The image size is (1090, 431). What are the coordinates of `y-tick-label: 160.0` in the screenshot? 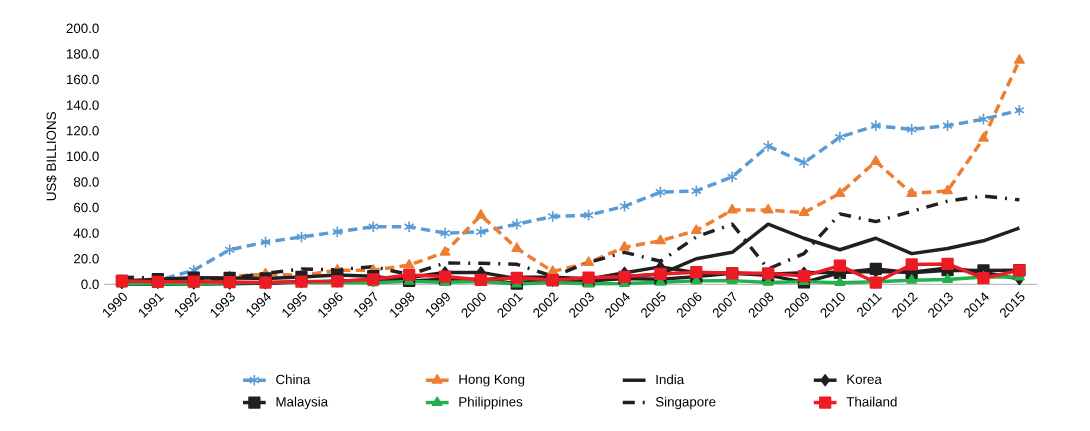 It's located at (82, 79).